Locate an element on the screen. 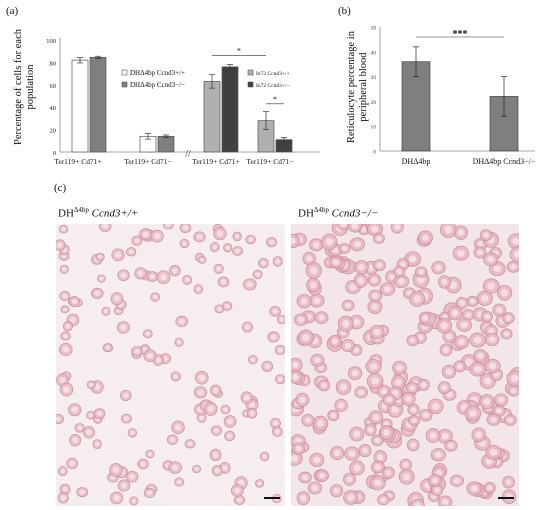  chart-a-sig-star-0: * is located at coordinates (239, 51).